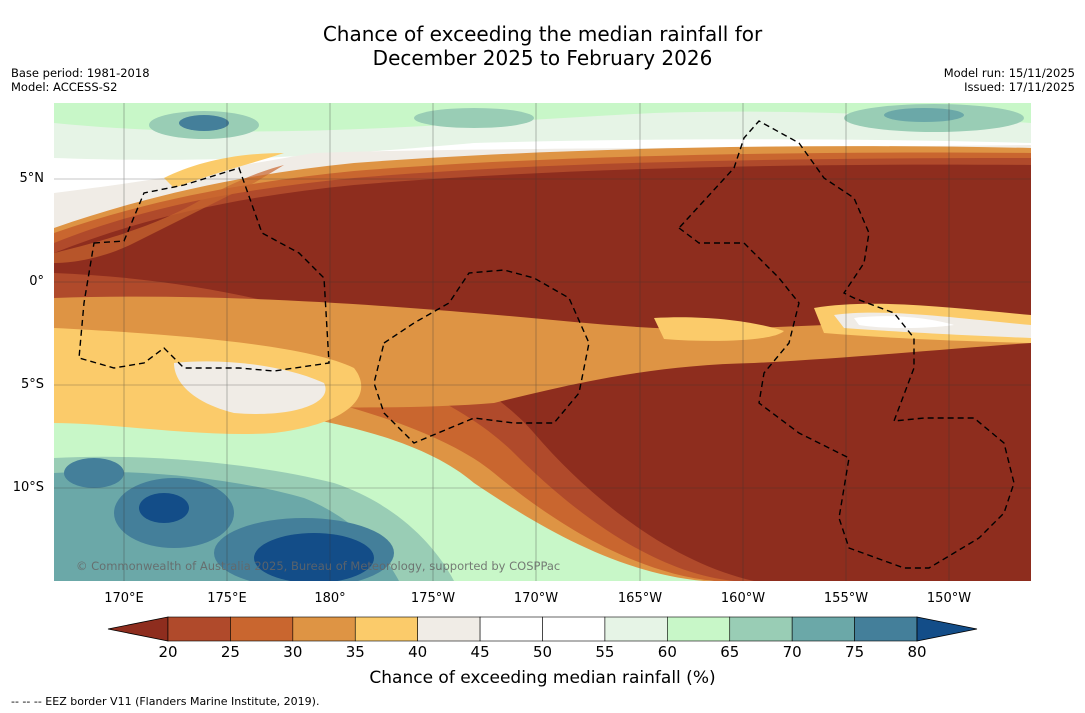  What do you see at coordinates (855, 652) in the screenshot?
I see `colorbar-label: 75` at bounding box center [855, 652].